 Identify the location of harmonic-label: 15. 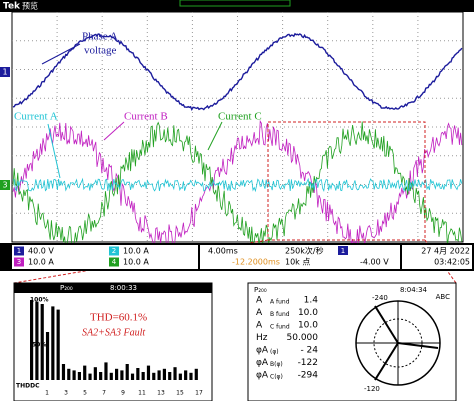
(180, 393).